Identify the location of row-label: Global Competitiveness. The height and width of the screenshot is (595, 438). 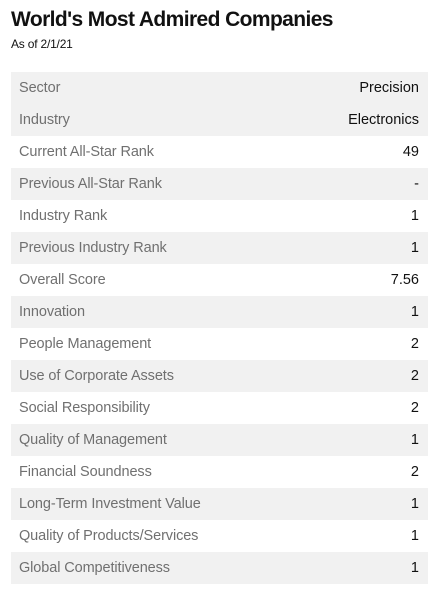
(94, 568).